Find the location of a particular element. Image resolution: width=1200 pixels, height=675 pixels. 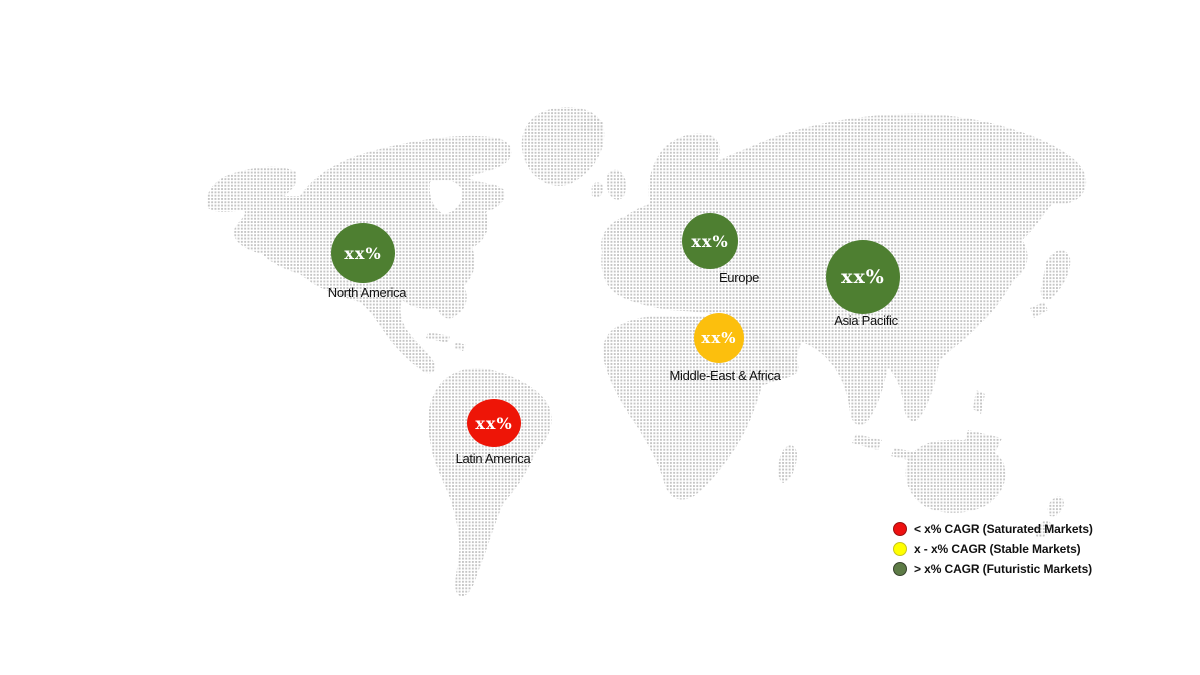

island-madagascar is located at coordinates (787, 464).